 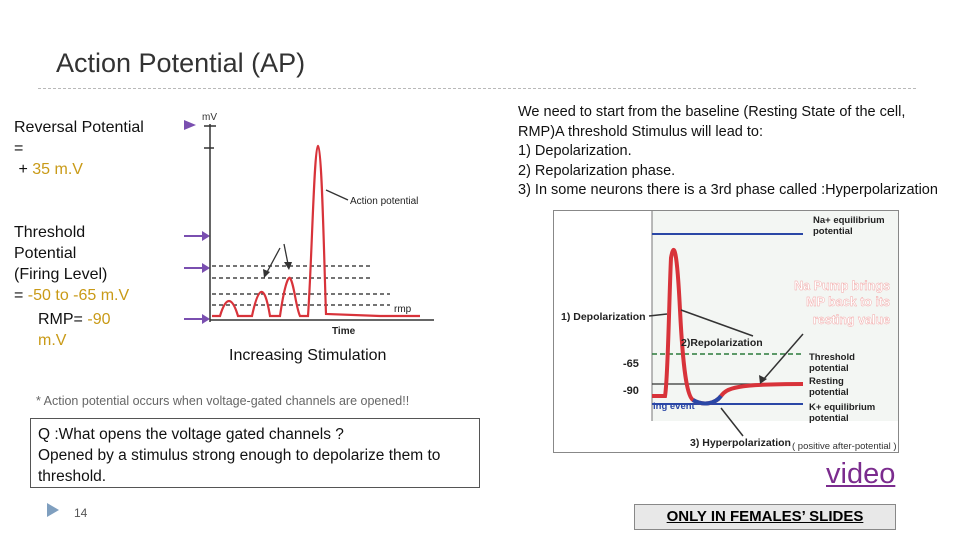 What do you see at coordinates (78, 295) in the screenshot?
I see `threshold-value: -50 to -65 m.V` at bounding box center [78, 295].